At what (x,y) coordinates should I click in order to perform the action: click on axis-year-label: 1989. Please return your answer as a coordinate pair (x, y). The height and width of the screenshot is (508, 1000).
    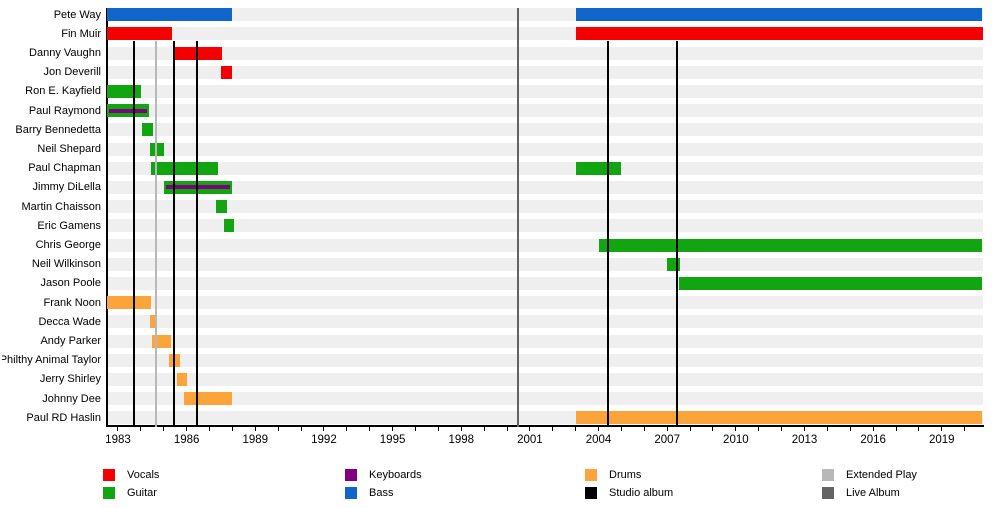
    Looking at the image, I should click on (255, 440).